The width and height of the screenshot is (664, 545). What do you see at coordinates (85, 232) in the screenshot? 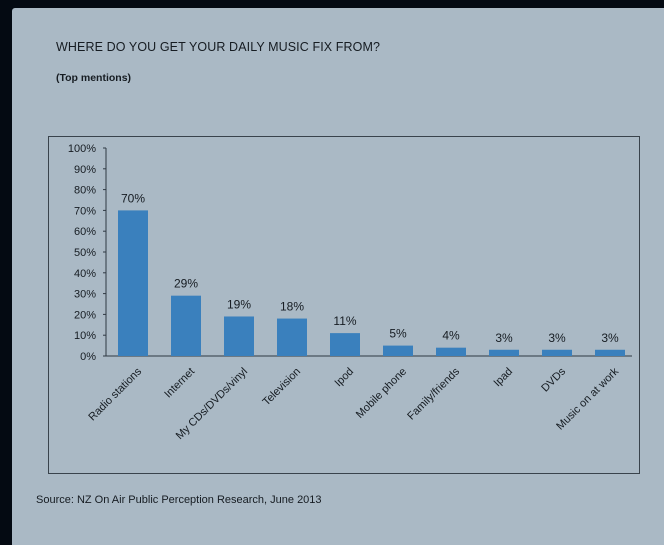
I see `y-tick-label: 60%` at bounding box center [85, 232].